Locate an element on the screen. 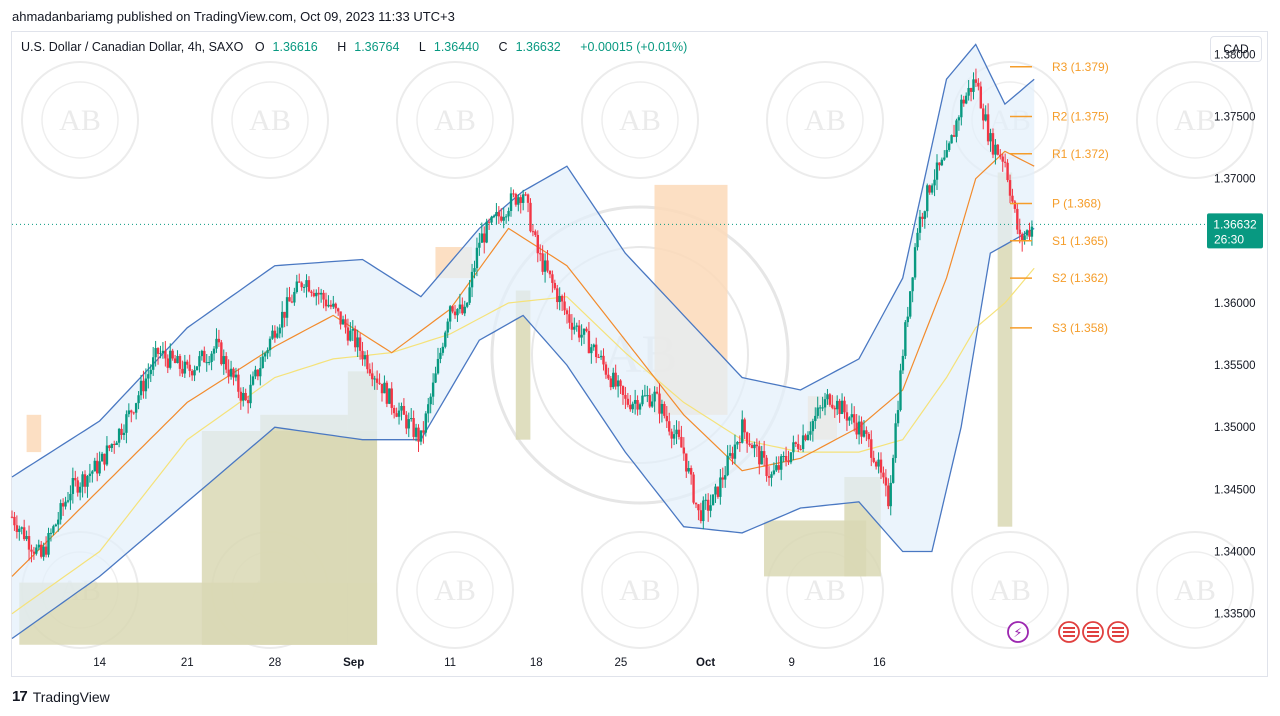 This screenshot has width=1280, height=716. demand-zone is located at coordinates (1005, 349).